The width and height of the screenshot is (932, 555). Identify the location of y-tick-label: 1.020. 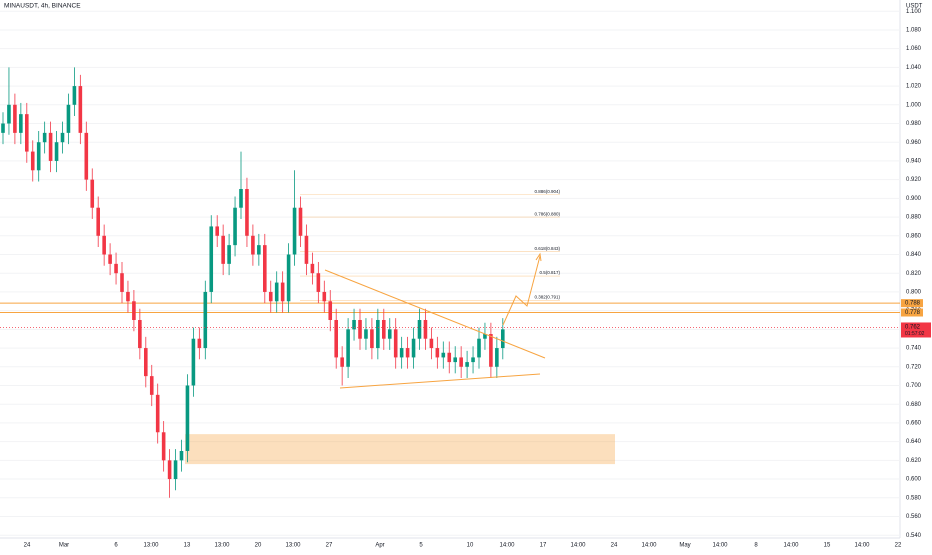
(914, 87).